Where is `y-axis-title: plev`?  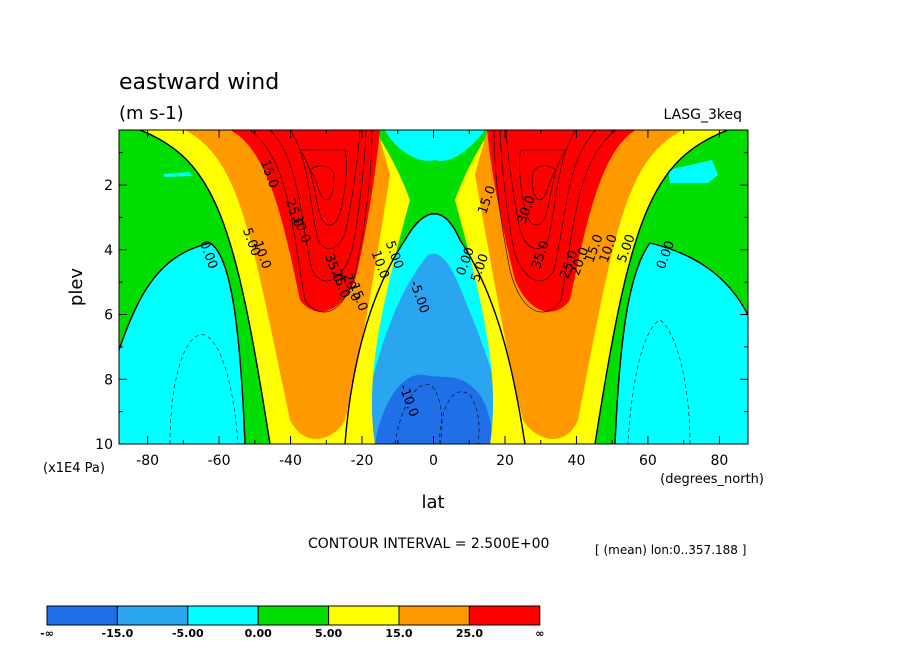 y-axis-title: plev is located at coordinates (76, 287).